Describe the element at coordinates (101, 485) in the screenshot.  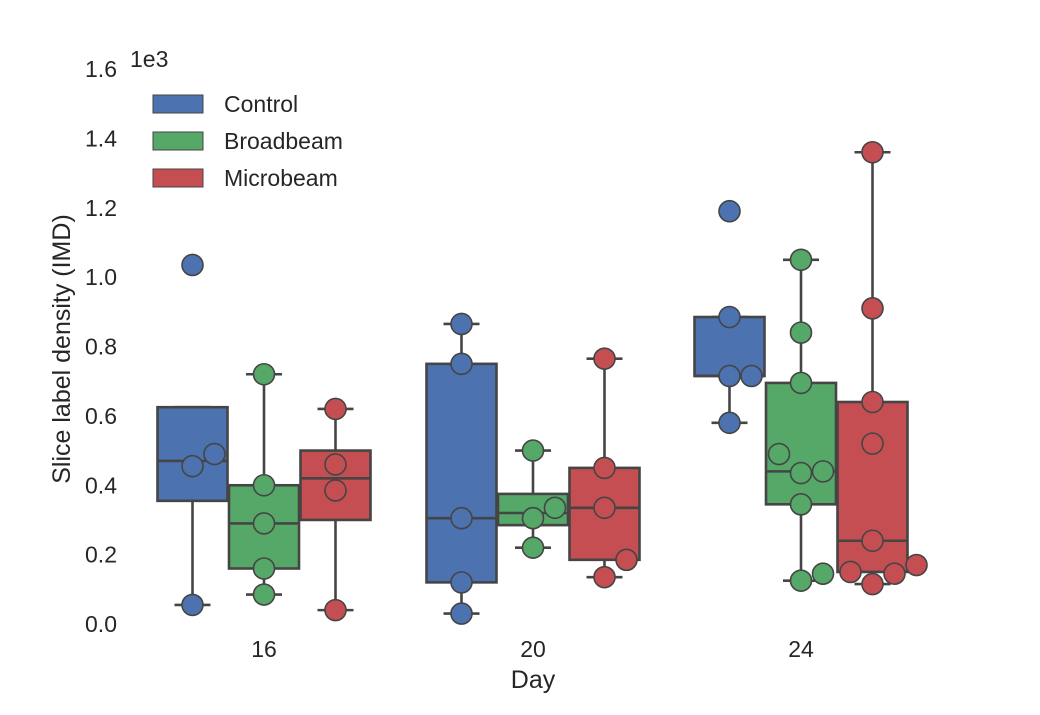
I see `y-tick-label: 0.4` at that location.